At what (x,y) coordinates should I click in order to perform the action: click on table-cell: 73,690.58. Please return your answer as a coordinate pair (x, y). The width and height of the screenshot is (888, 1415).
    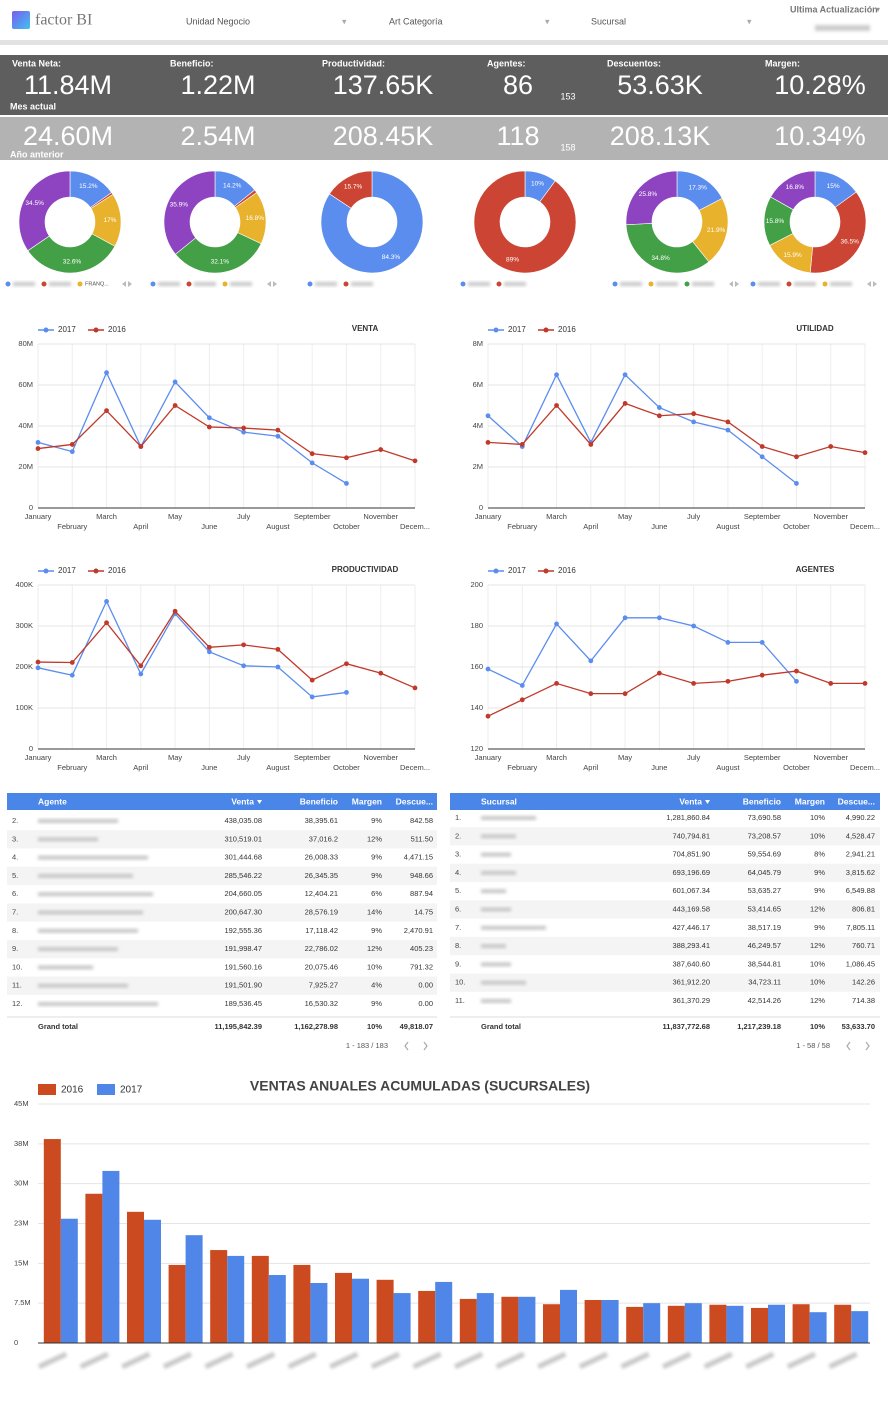
    Looking at the image, I should click on (764, 817).